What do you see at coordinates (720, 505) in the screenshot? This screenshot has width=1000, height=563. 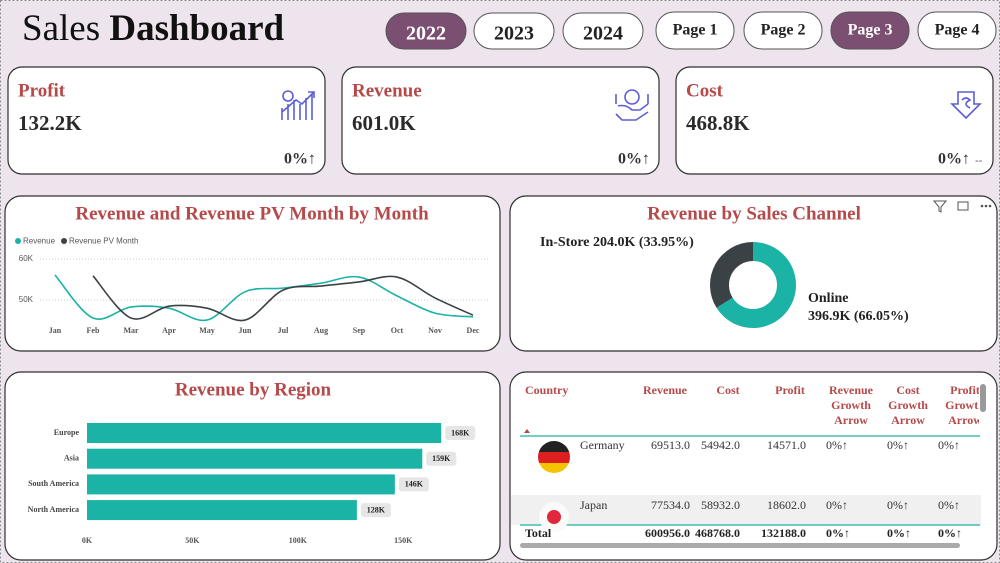 I see `cell: 58932.0` at bounding box center [720, 505].